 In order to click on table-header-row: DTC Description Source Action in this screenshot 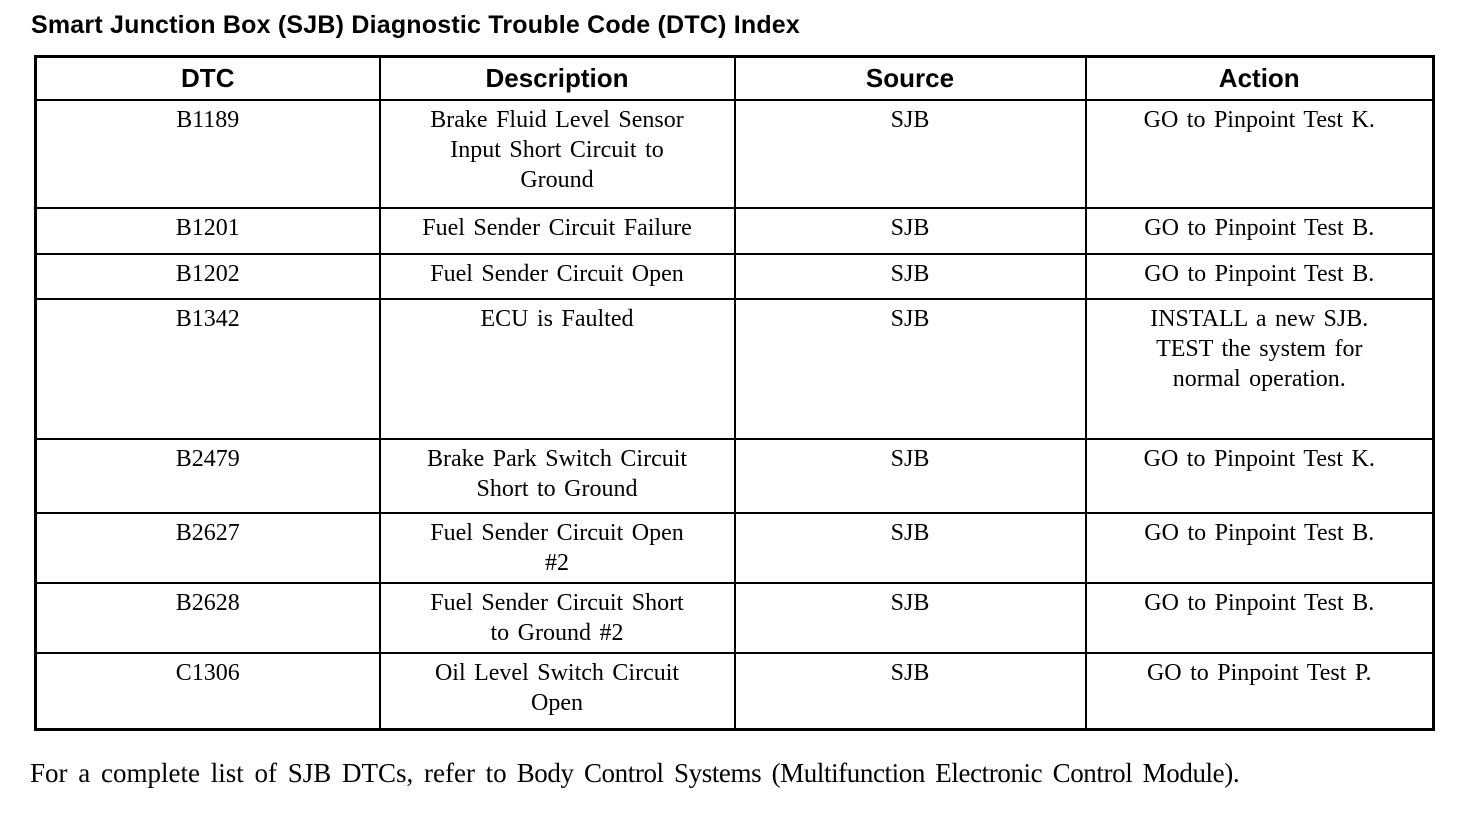, I will do `click(734, 78)`.